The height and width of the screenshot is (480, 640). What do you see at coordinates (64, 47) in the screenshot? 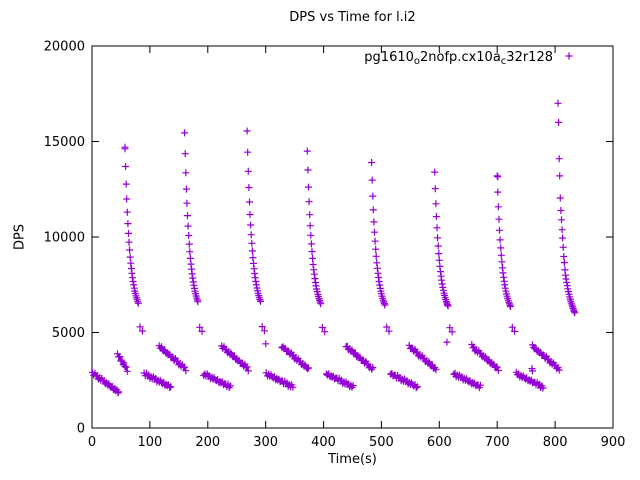
I see `y-tick-label: 20000` at bounding box center [64, 47].